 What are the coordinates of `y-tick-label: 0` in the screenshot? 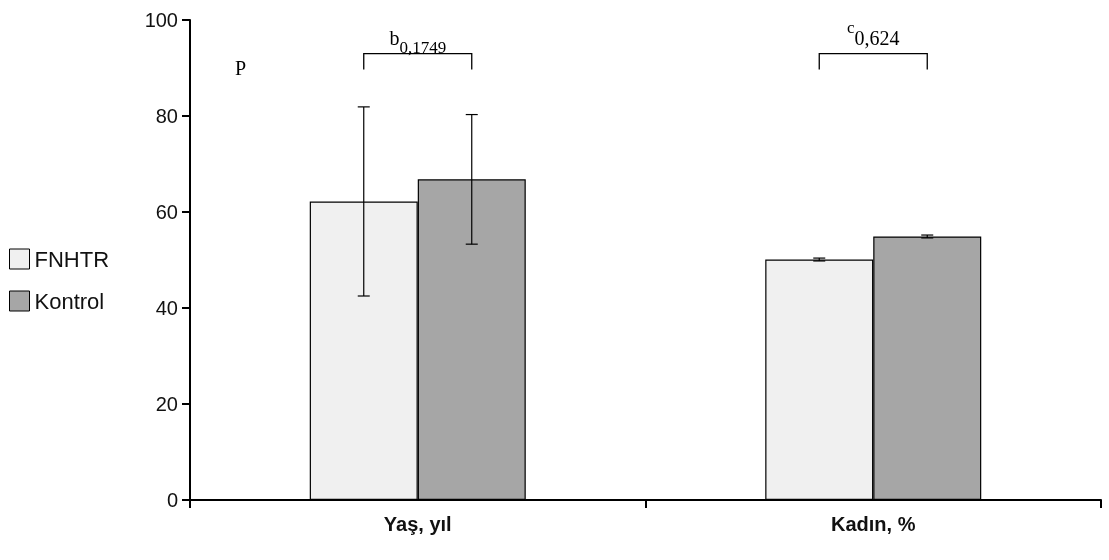 It's located at (172, 500).